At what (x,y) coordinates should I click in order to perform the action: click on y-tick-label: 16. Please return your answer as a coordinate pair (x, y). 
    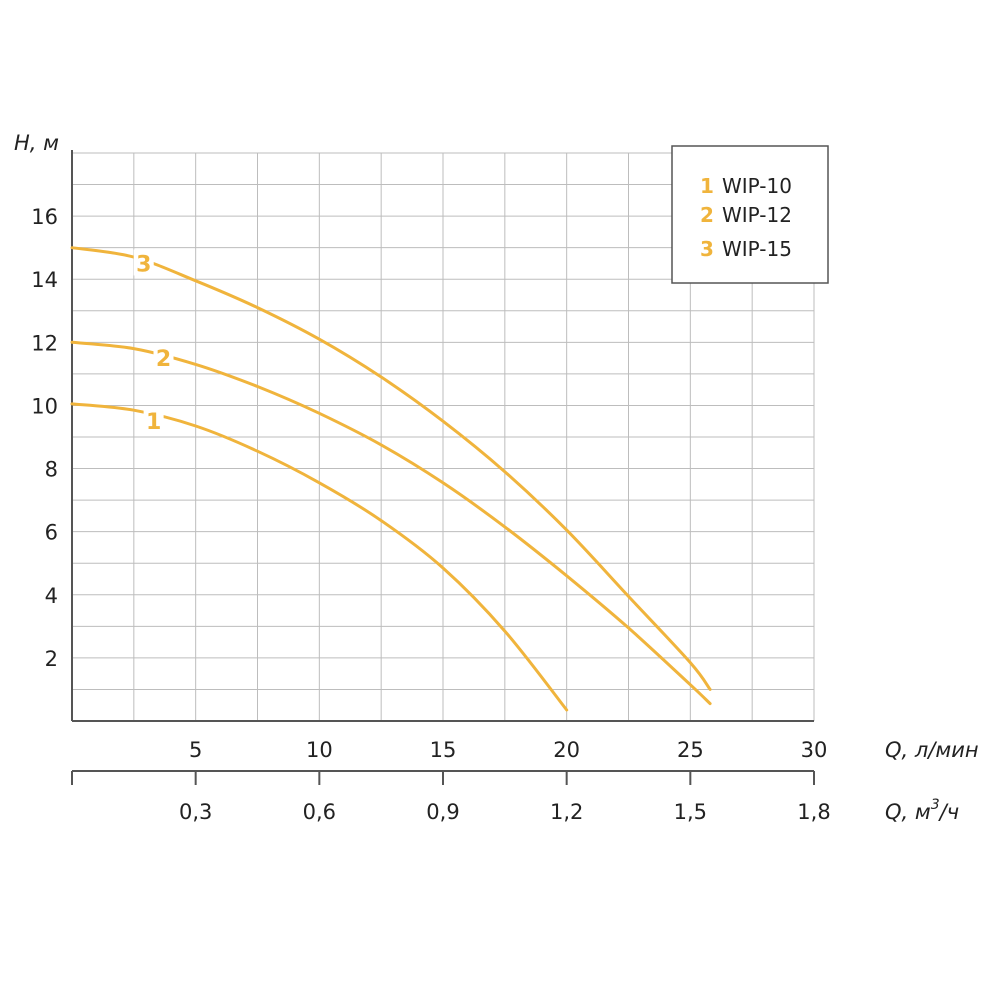
    Looking at the image, I should click on (44, 217).